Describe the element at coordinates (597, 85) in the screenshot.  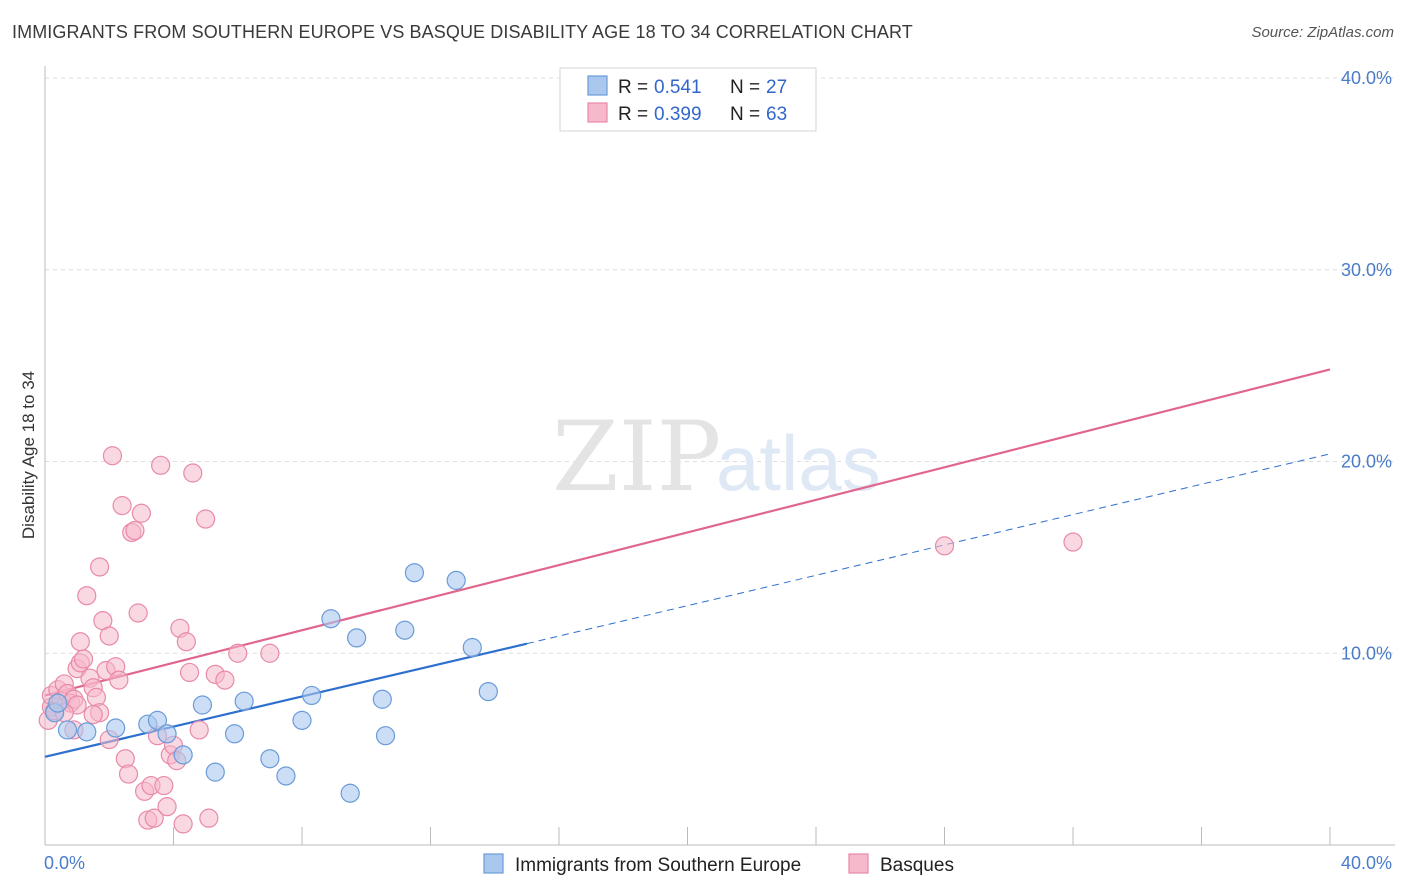
I see `legend-swatch-blue` at that location.